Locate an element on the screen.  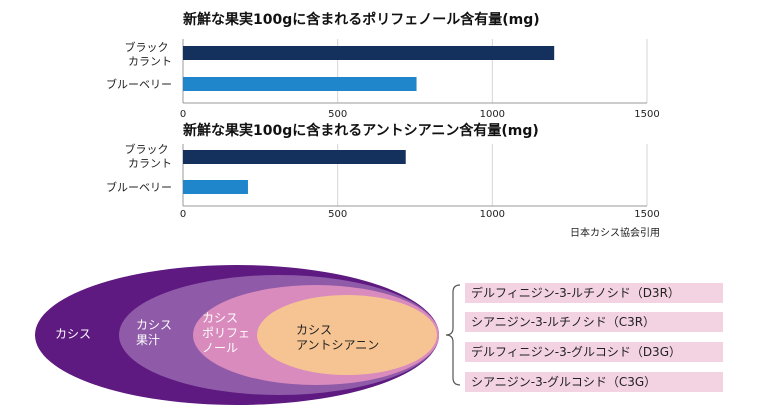
brace-icon is located at coordinates (453, 335).